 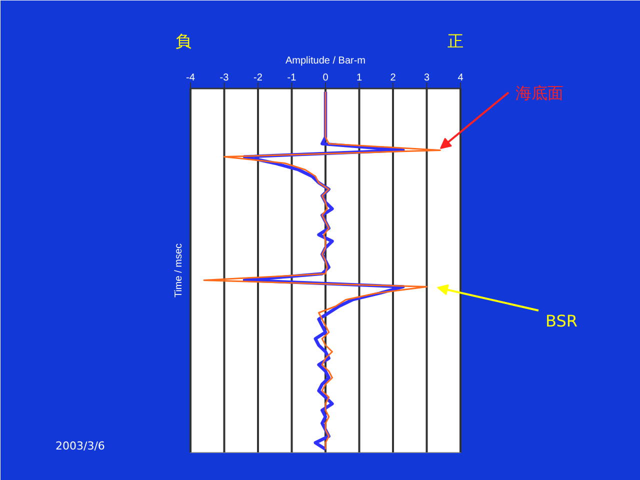 I want to click on x-tick-label: -1, so click(x=292, y=78).